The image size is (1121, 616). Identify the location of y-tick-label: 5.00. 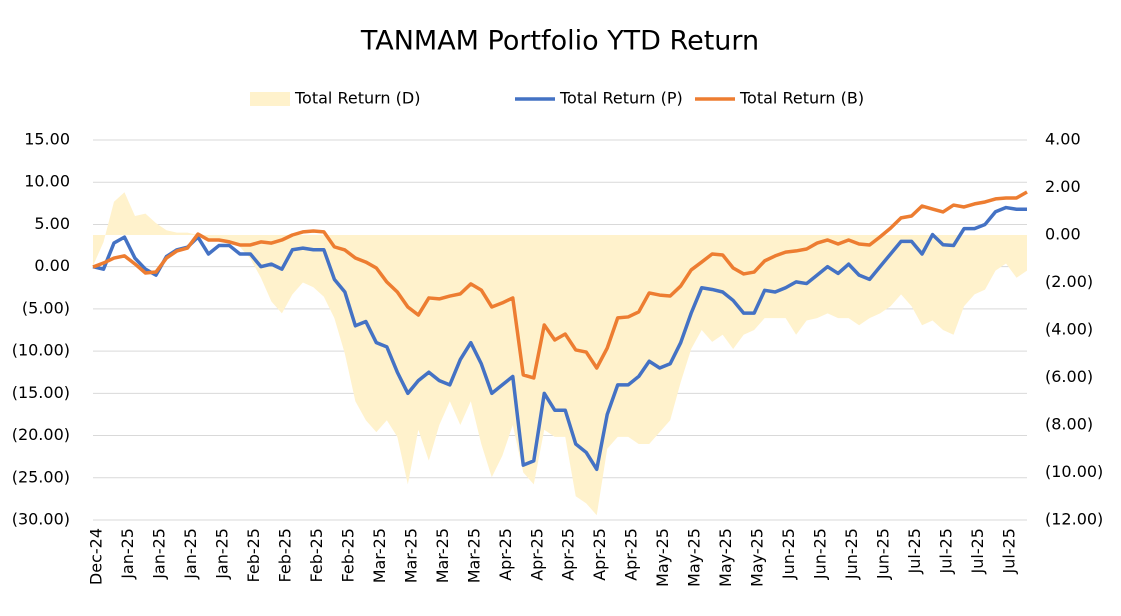
(52, 223).